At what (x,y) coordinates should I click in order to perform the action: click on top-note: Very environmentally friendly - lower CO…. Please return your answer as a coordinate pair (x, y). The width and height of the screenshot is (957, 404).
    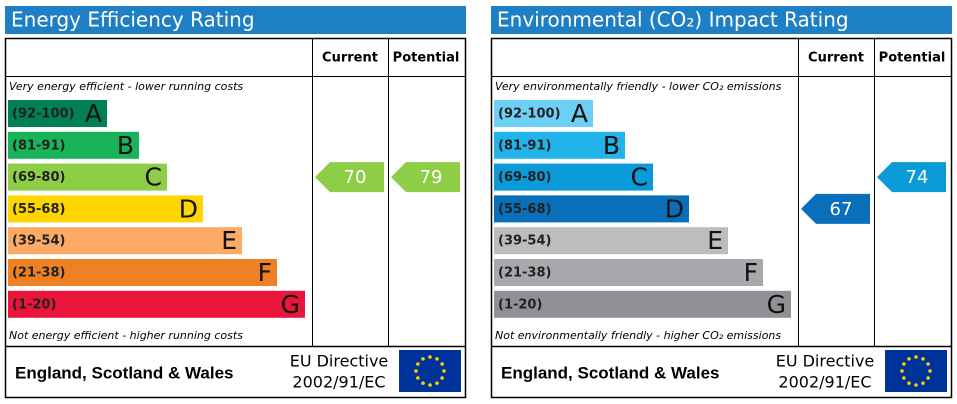
    Looking at the image, I should click on (638, 86).